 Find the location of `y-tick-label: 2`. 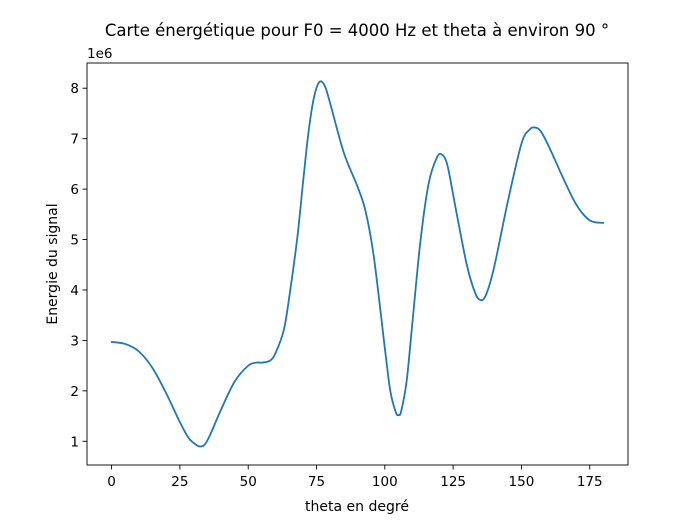

y-tick-label: 2 is located at coordinates (74, 392).